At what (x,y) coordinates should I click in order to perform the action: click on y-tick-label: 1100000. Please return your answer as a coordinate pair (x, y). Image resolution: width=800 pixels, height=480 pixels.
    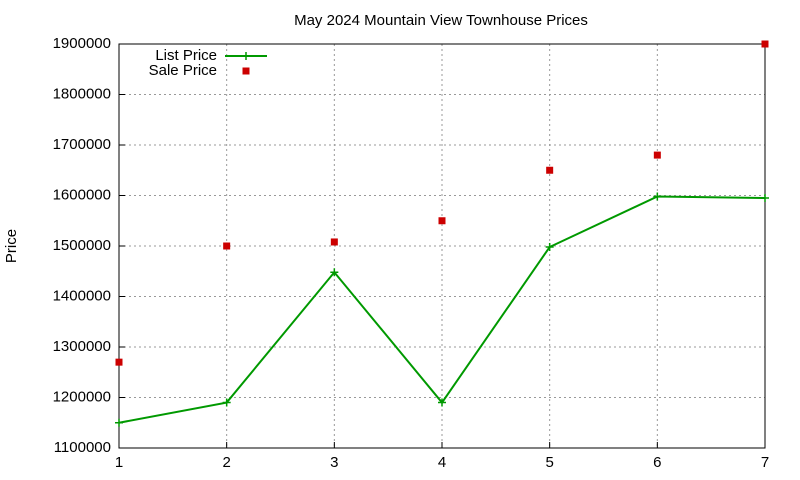
    Looking at the image, I should click on (82, 447).